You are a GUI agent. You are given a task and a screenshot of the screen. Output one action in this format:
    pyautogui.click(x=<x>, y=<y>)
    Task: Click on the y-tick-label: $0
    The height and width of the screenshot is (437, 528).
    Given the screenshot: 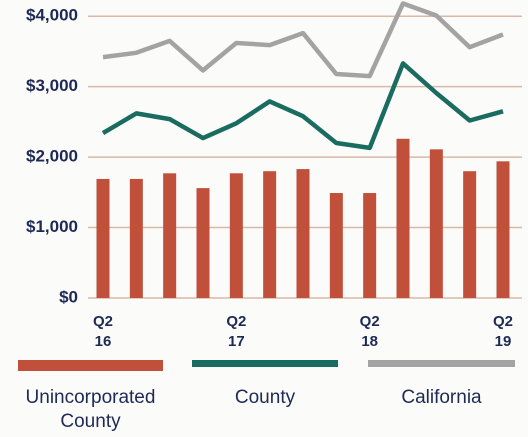 What is the action you would take?
    pyautogui.click(x=68, y=296)
    